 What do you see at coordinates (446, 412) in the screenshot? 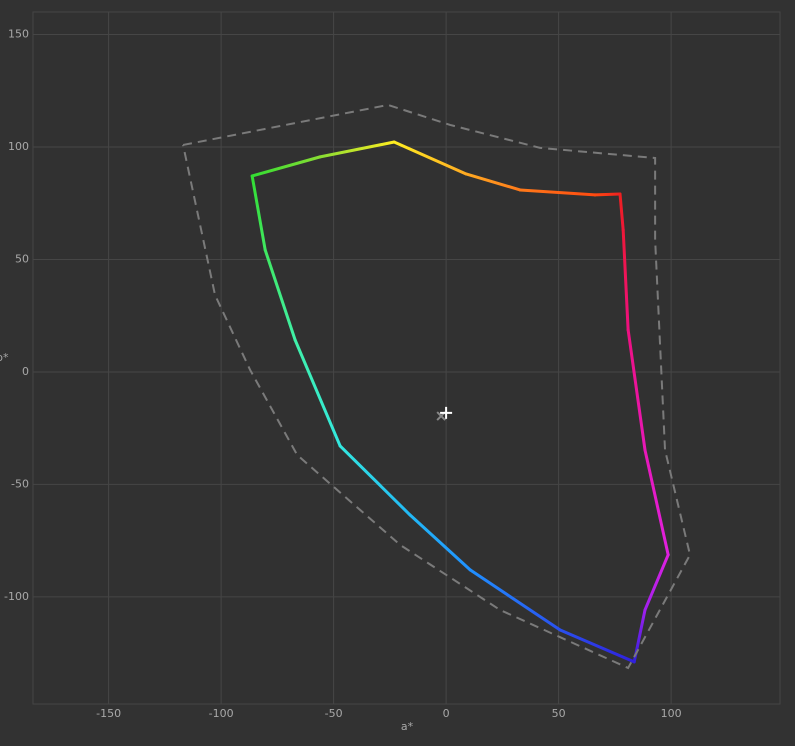
I see `white-point-marker` at bounding box center [446, 412].